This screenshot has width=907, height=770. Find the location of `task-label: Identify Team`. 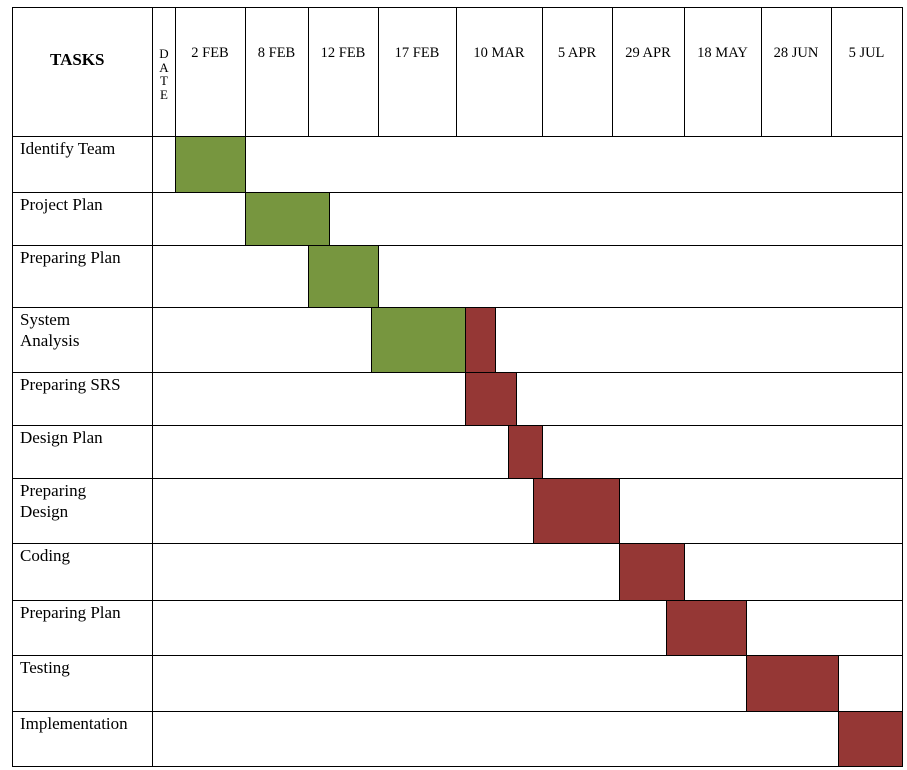

task-label: Identify Team is located at coordinates (68, 148).